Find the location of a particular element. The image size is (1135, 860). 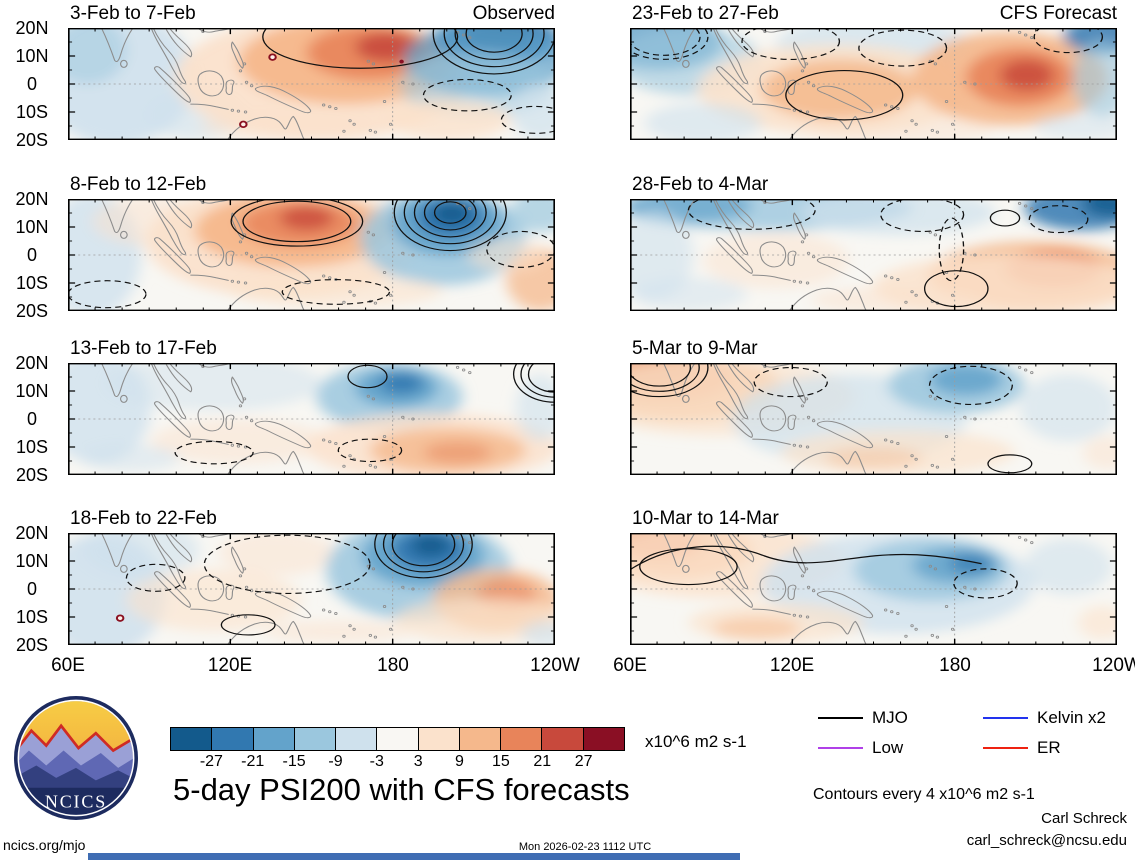

colorbar-tick-label: -27 is located at coordinates (211, 761).